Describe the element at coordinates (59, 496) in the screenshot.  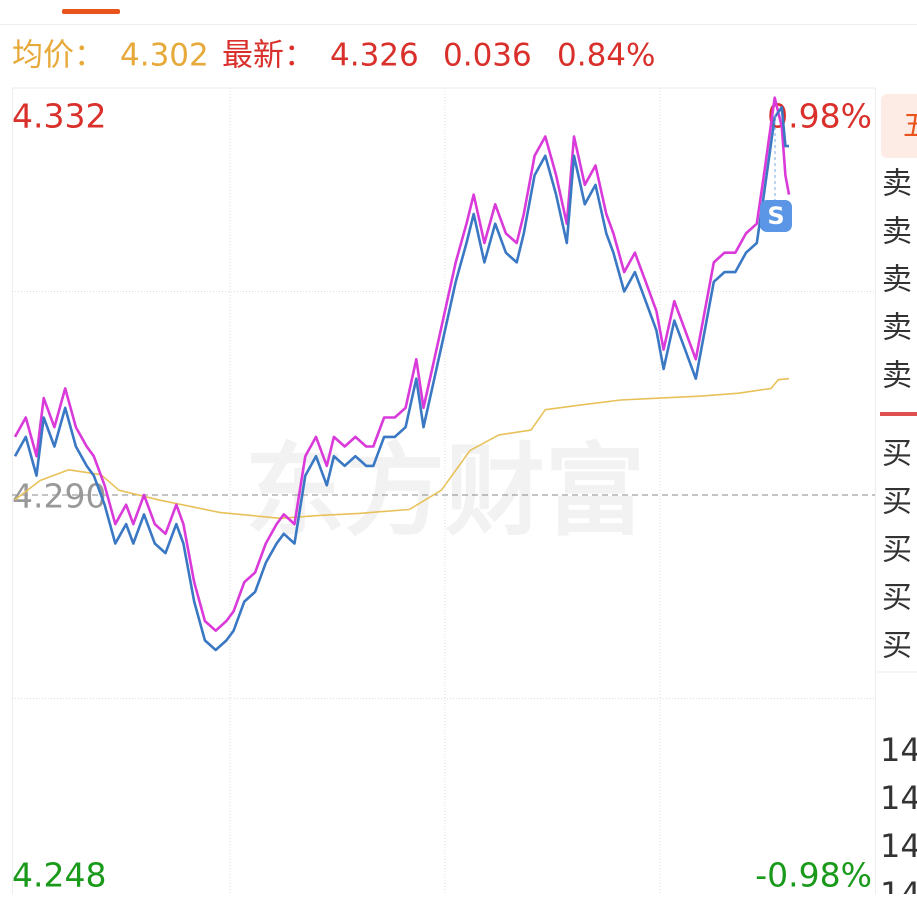
I see `y-tick-label: 4.290` at that location.